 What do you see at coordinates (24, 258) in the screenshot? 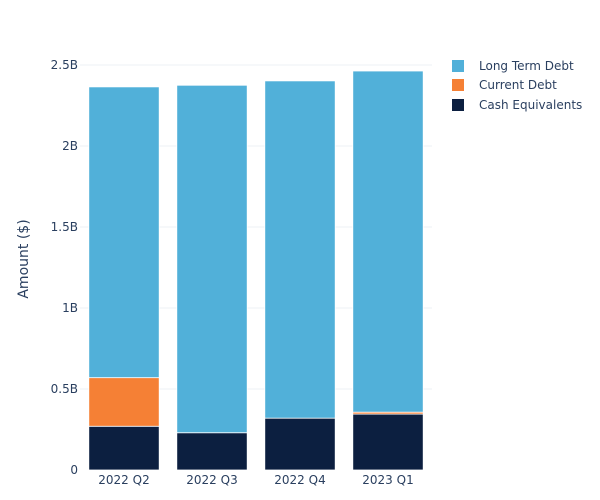
I see `y-axis-label: Amount ($)` at bounding box center [24, 258].